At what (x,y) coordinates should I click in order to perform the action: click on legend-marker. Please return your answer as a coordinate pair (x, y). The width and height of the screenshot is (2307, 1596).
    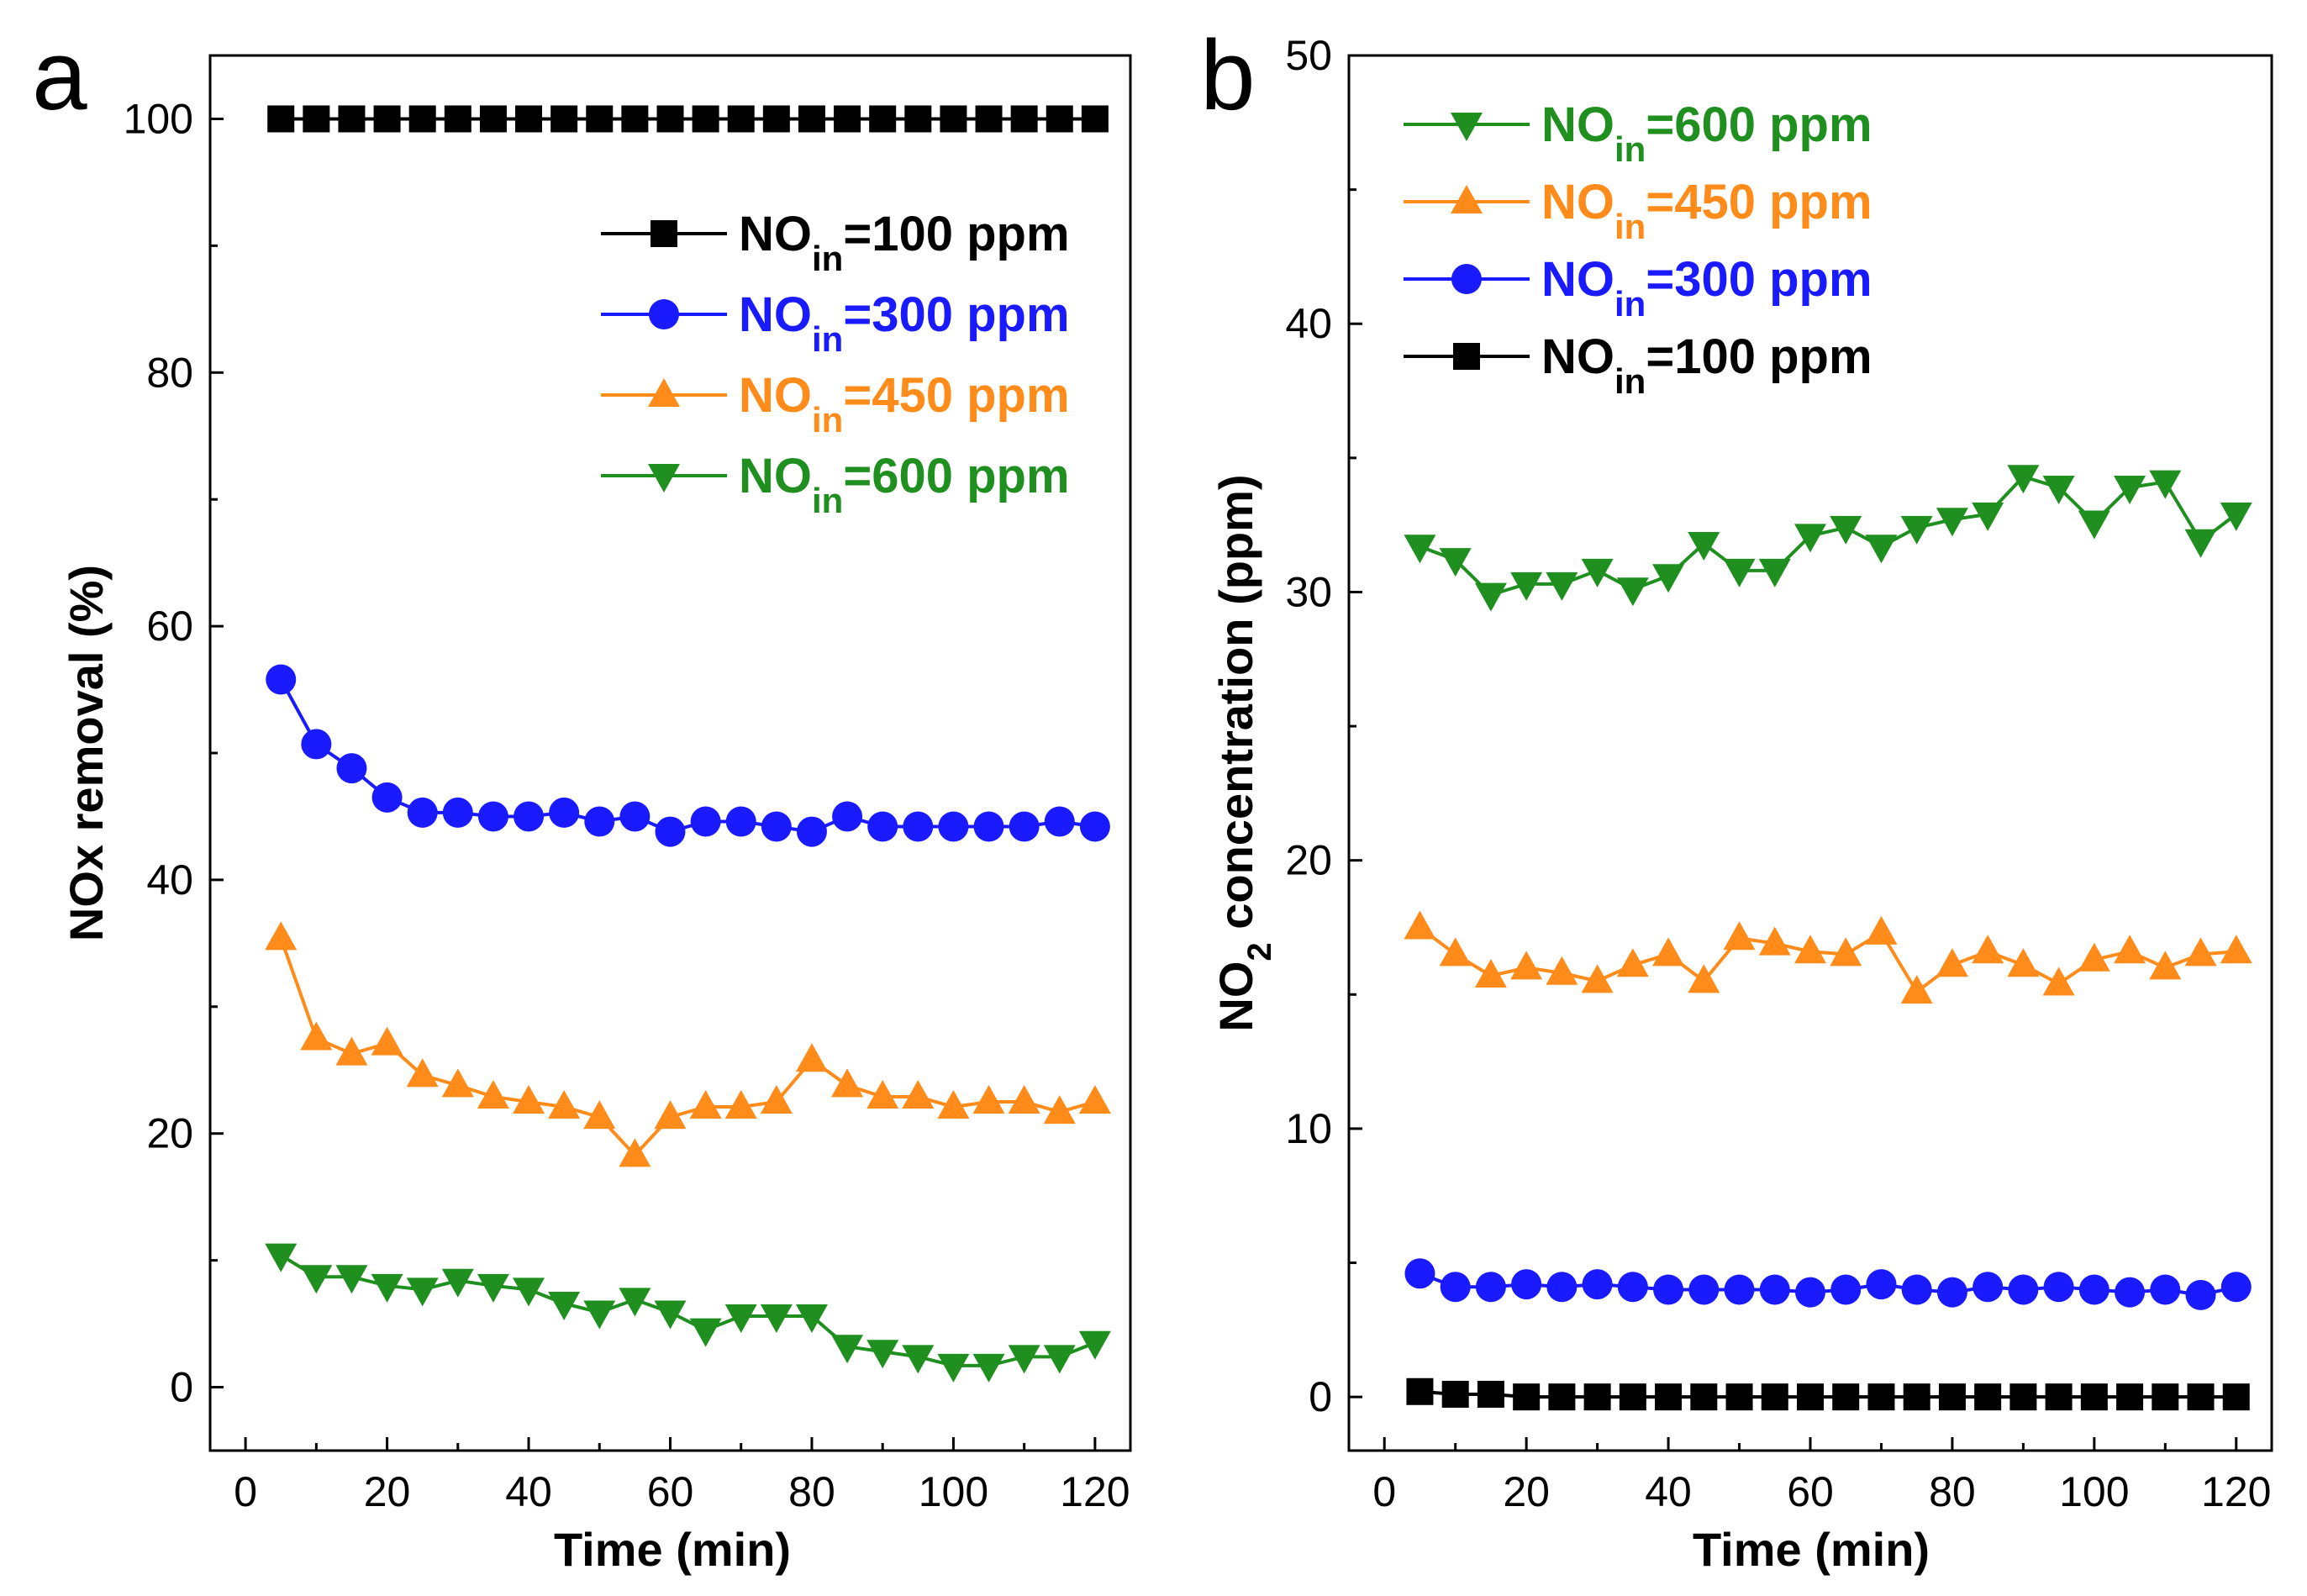
    Looking at the image, I should click on (664, 314).